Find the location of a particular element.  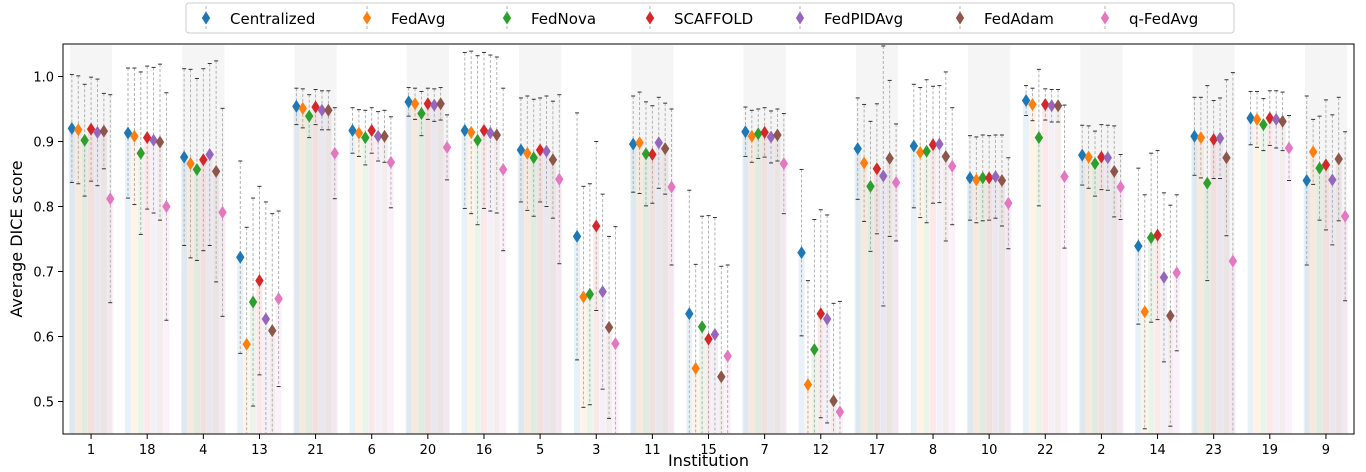

x-tick-label-22: 22 is located at coordinates (1045, 450).